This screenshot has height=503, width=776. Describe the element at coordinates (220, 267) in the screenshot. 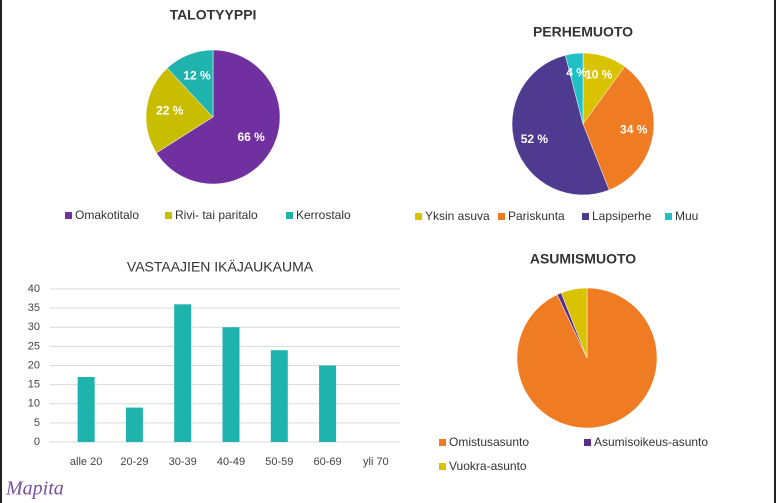

I see `chart-title: VASTAAJIEN IKÄJAUKAUMA` at that location.